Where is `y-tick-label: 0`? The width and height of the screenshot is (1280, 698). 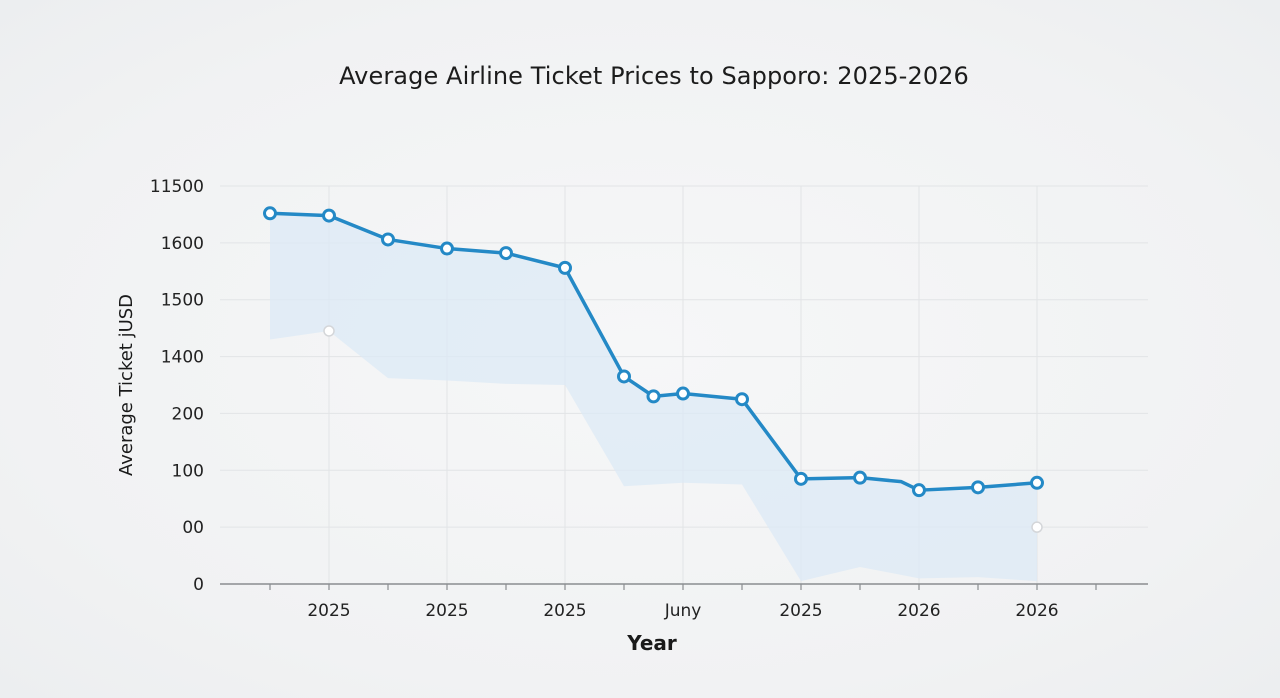 y-tick-label: 0 is located at coordinates (198, 585).